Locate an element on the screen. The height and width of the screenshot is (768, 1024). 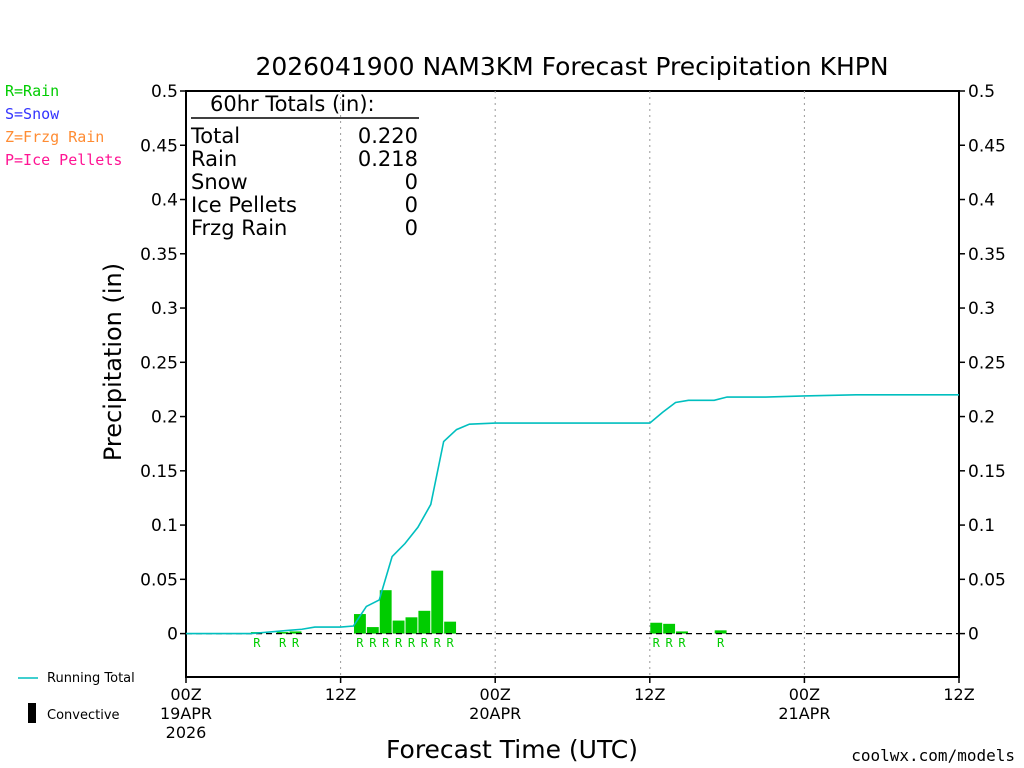
y-tick-label-left: 0.1 is located at coordinates (164, 526).